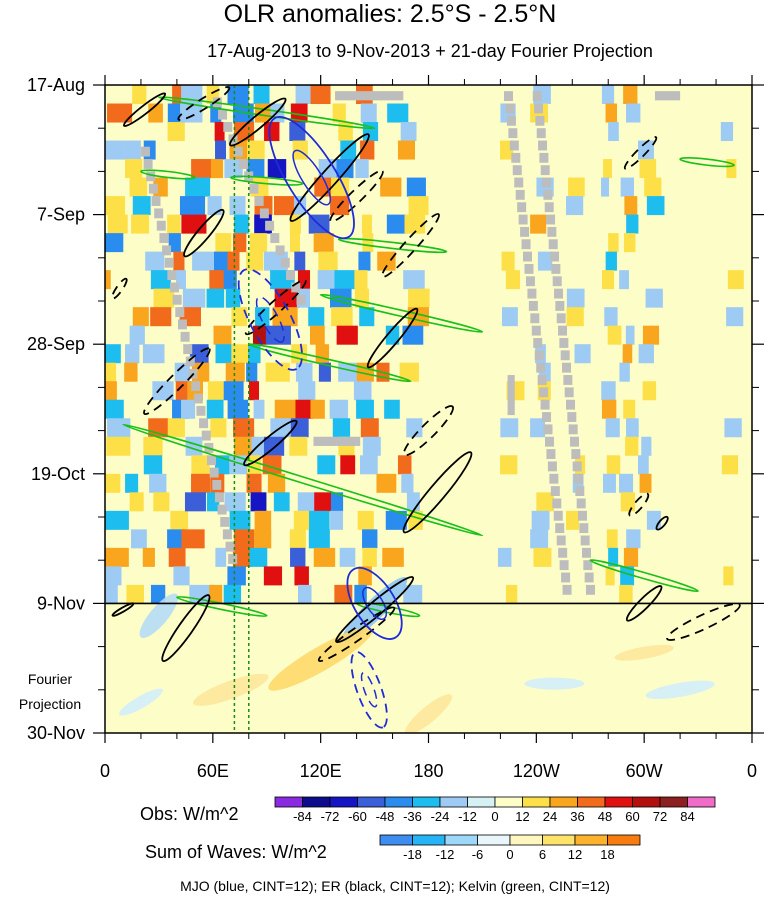  Describe the element at coordinates (632, 816) in the screenshot. I see `colorbar-tick-label: 60` at that location.